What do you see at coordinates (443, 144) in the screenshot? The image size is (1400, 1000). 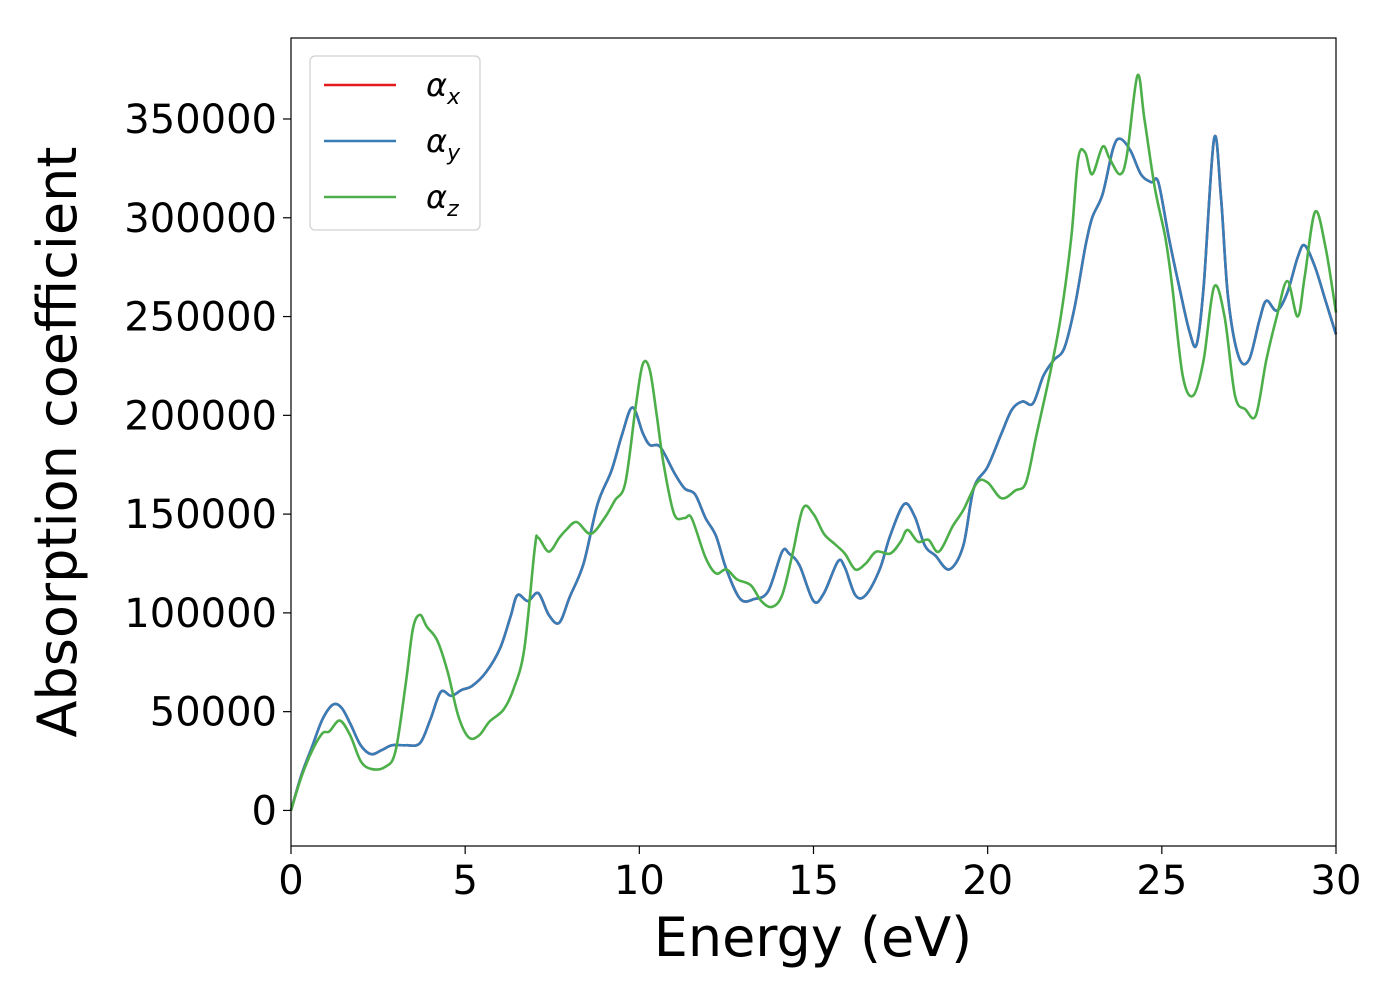 I see `legend-label-y: αy` at bounding box center [443, 144].